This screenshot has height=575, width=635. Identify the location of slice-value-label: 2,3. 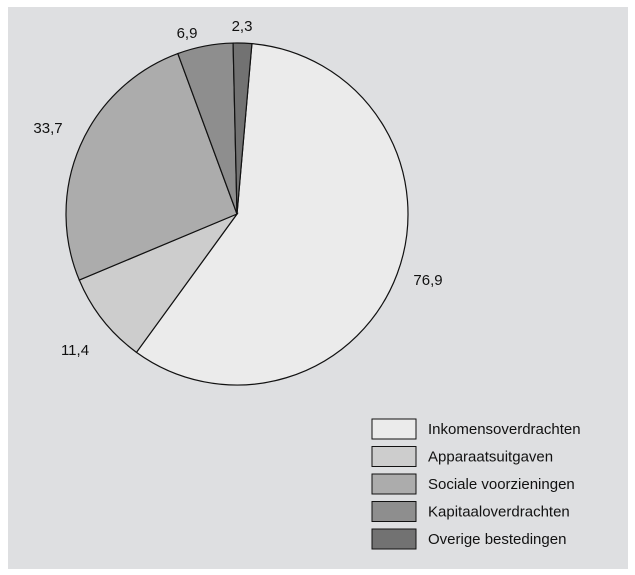
(242, 26).